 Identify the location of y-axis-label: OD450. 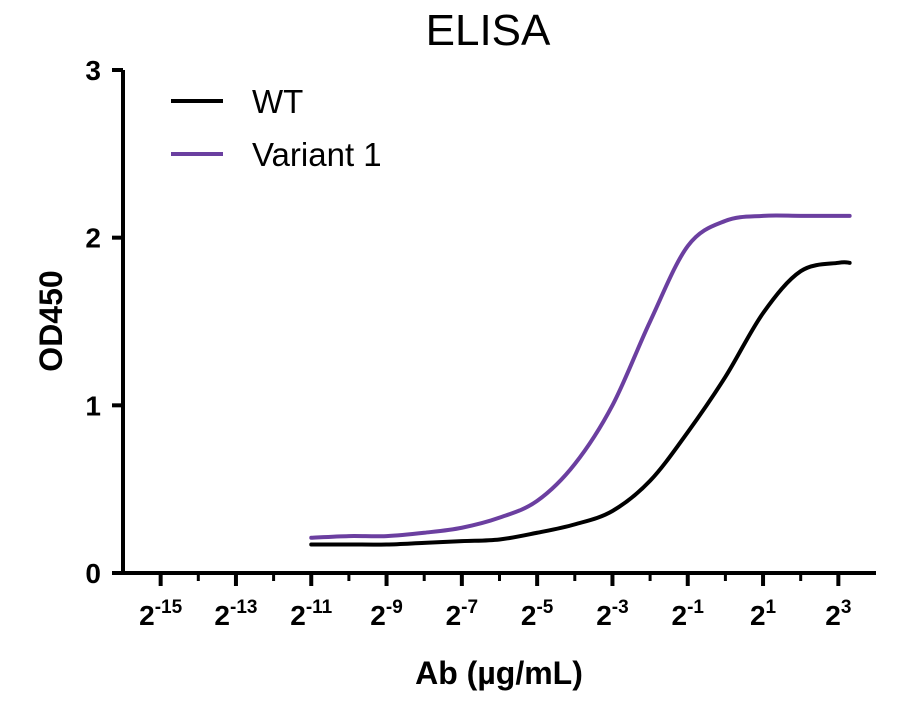
(51, 320).